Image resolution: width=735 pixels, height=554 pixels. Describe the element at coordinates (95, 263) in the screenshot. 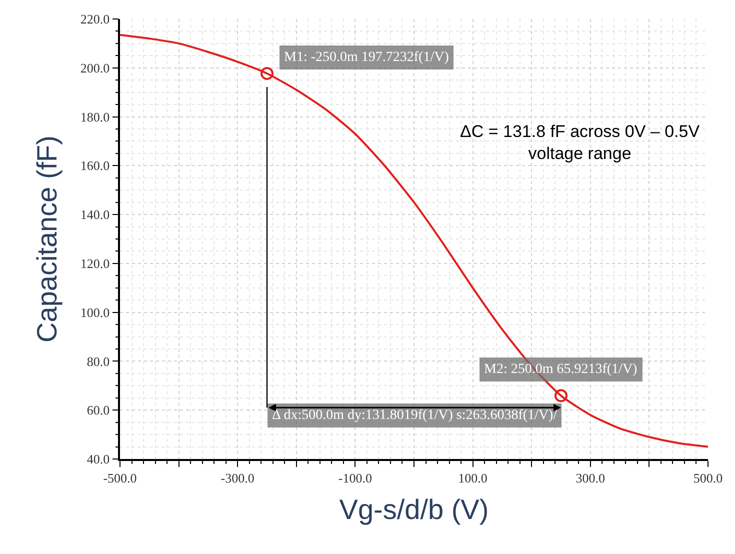

I see `y-tick-label: 120.0` at that location.